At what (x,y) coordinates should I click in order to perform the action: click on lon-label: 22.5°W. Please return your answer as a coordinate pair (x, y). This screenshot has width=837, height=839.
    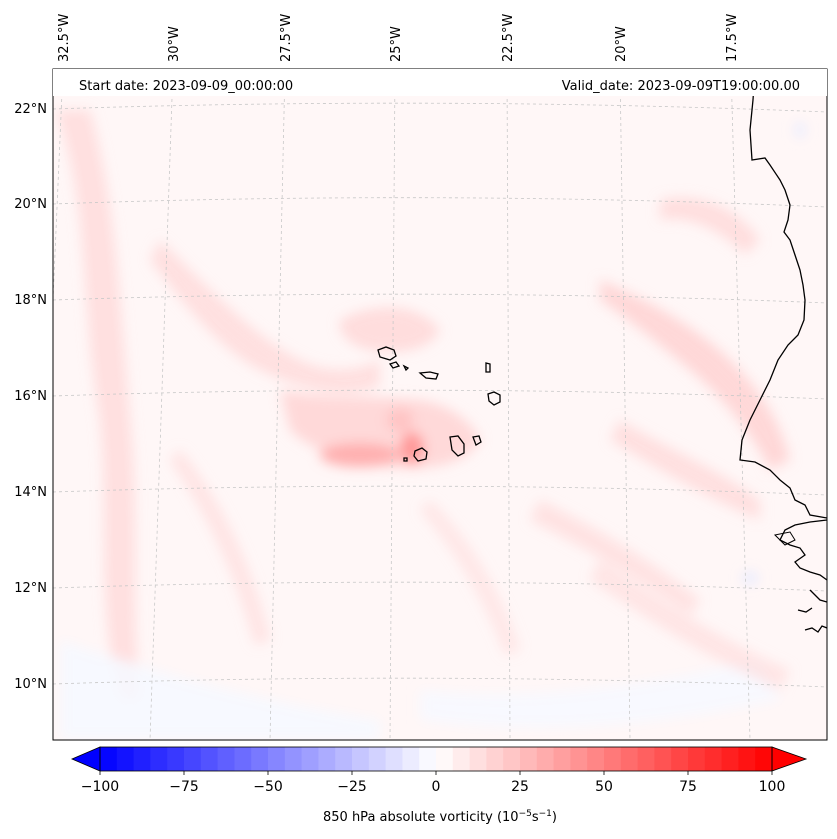
    Looking at the image, I should click on (508, 38).